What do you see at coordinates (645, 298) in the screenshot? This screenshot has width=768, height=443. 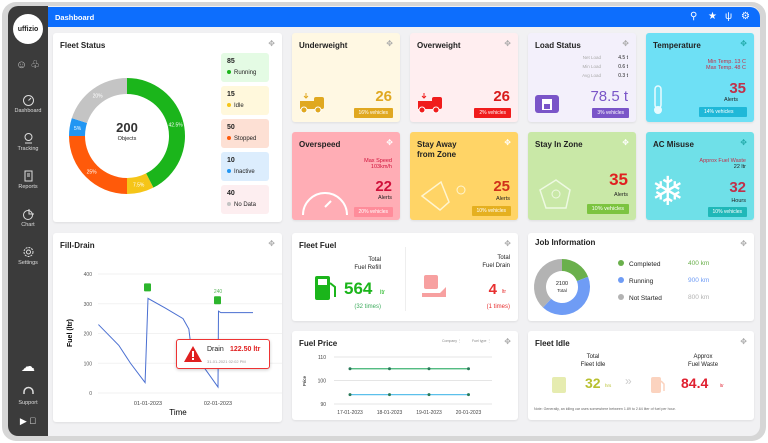 I see `legend-label: Not Started` at bounding box center [645, 298].